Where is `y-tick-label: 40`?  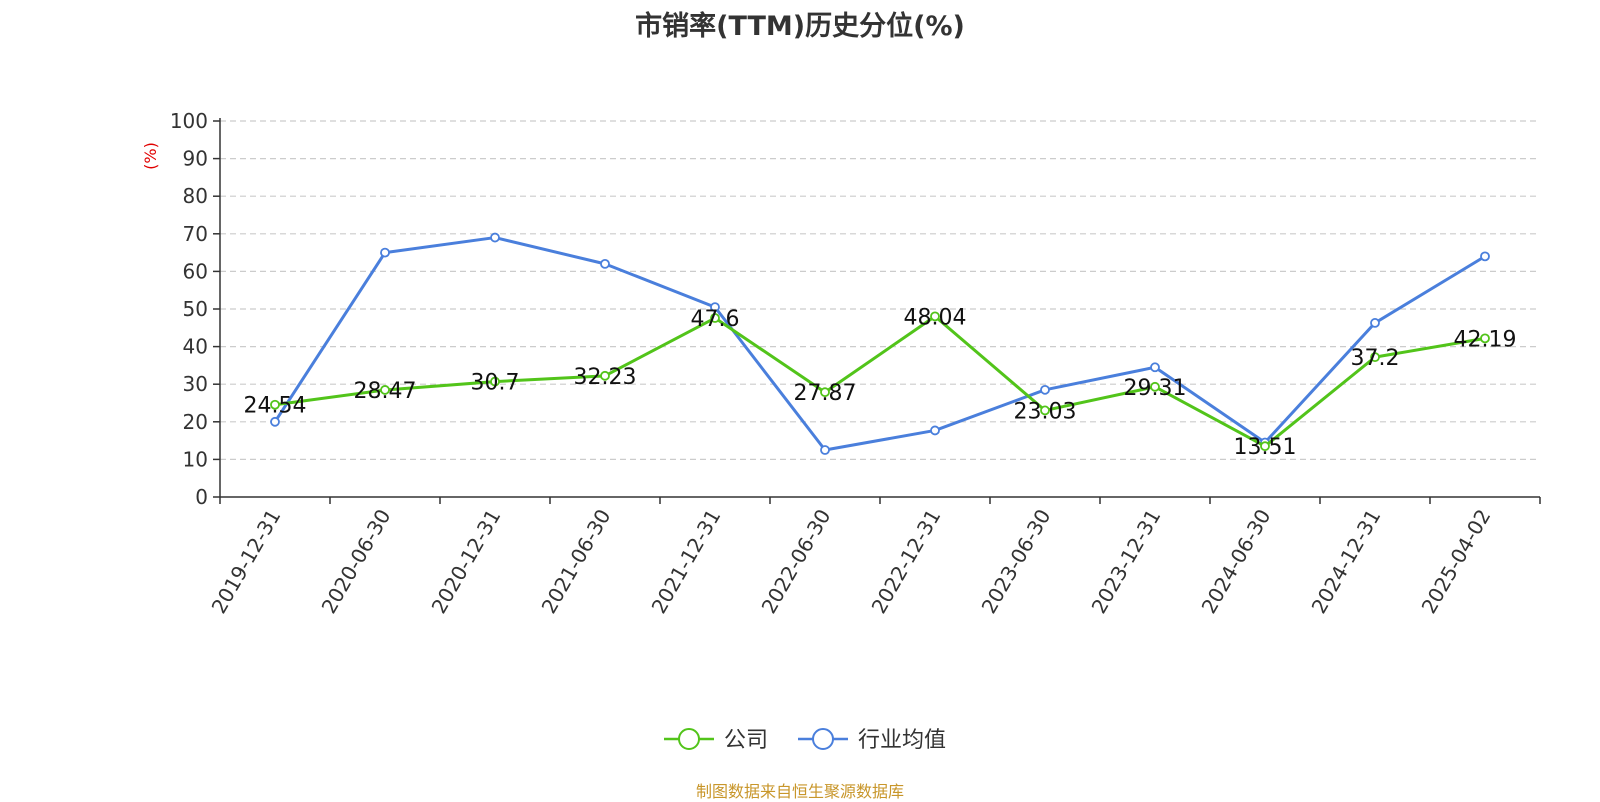
y-tick-label: 40 is located at coordinates (195, 347).